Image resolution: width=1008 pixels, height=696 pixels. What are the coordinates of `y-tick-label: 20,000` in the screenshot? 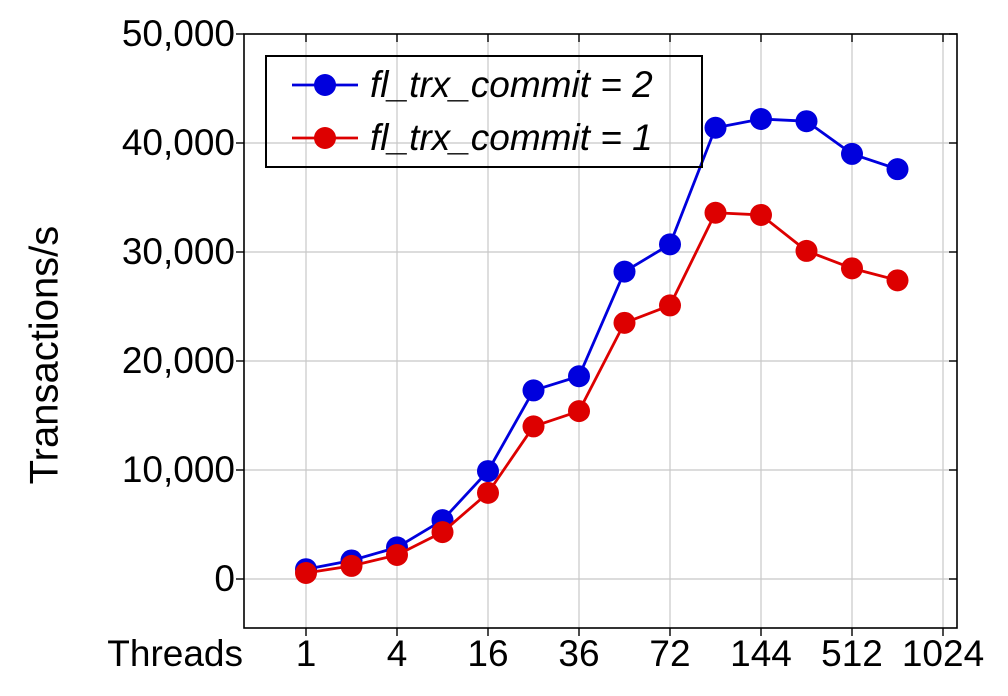 It's located at (178, 360).